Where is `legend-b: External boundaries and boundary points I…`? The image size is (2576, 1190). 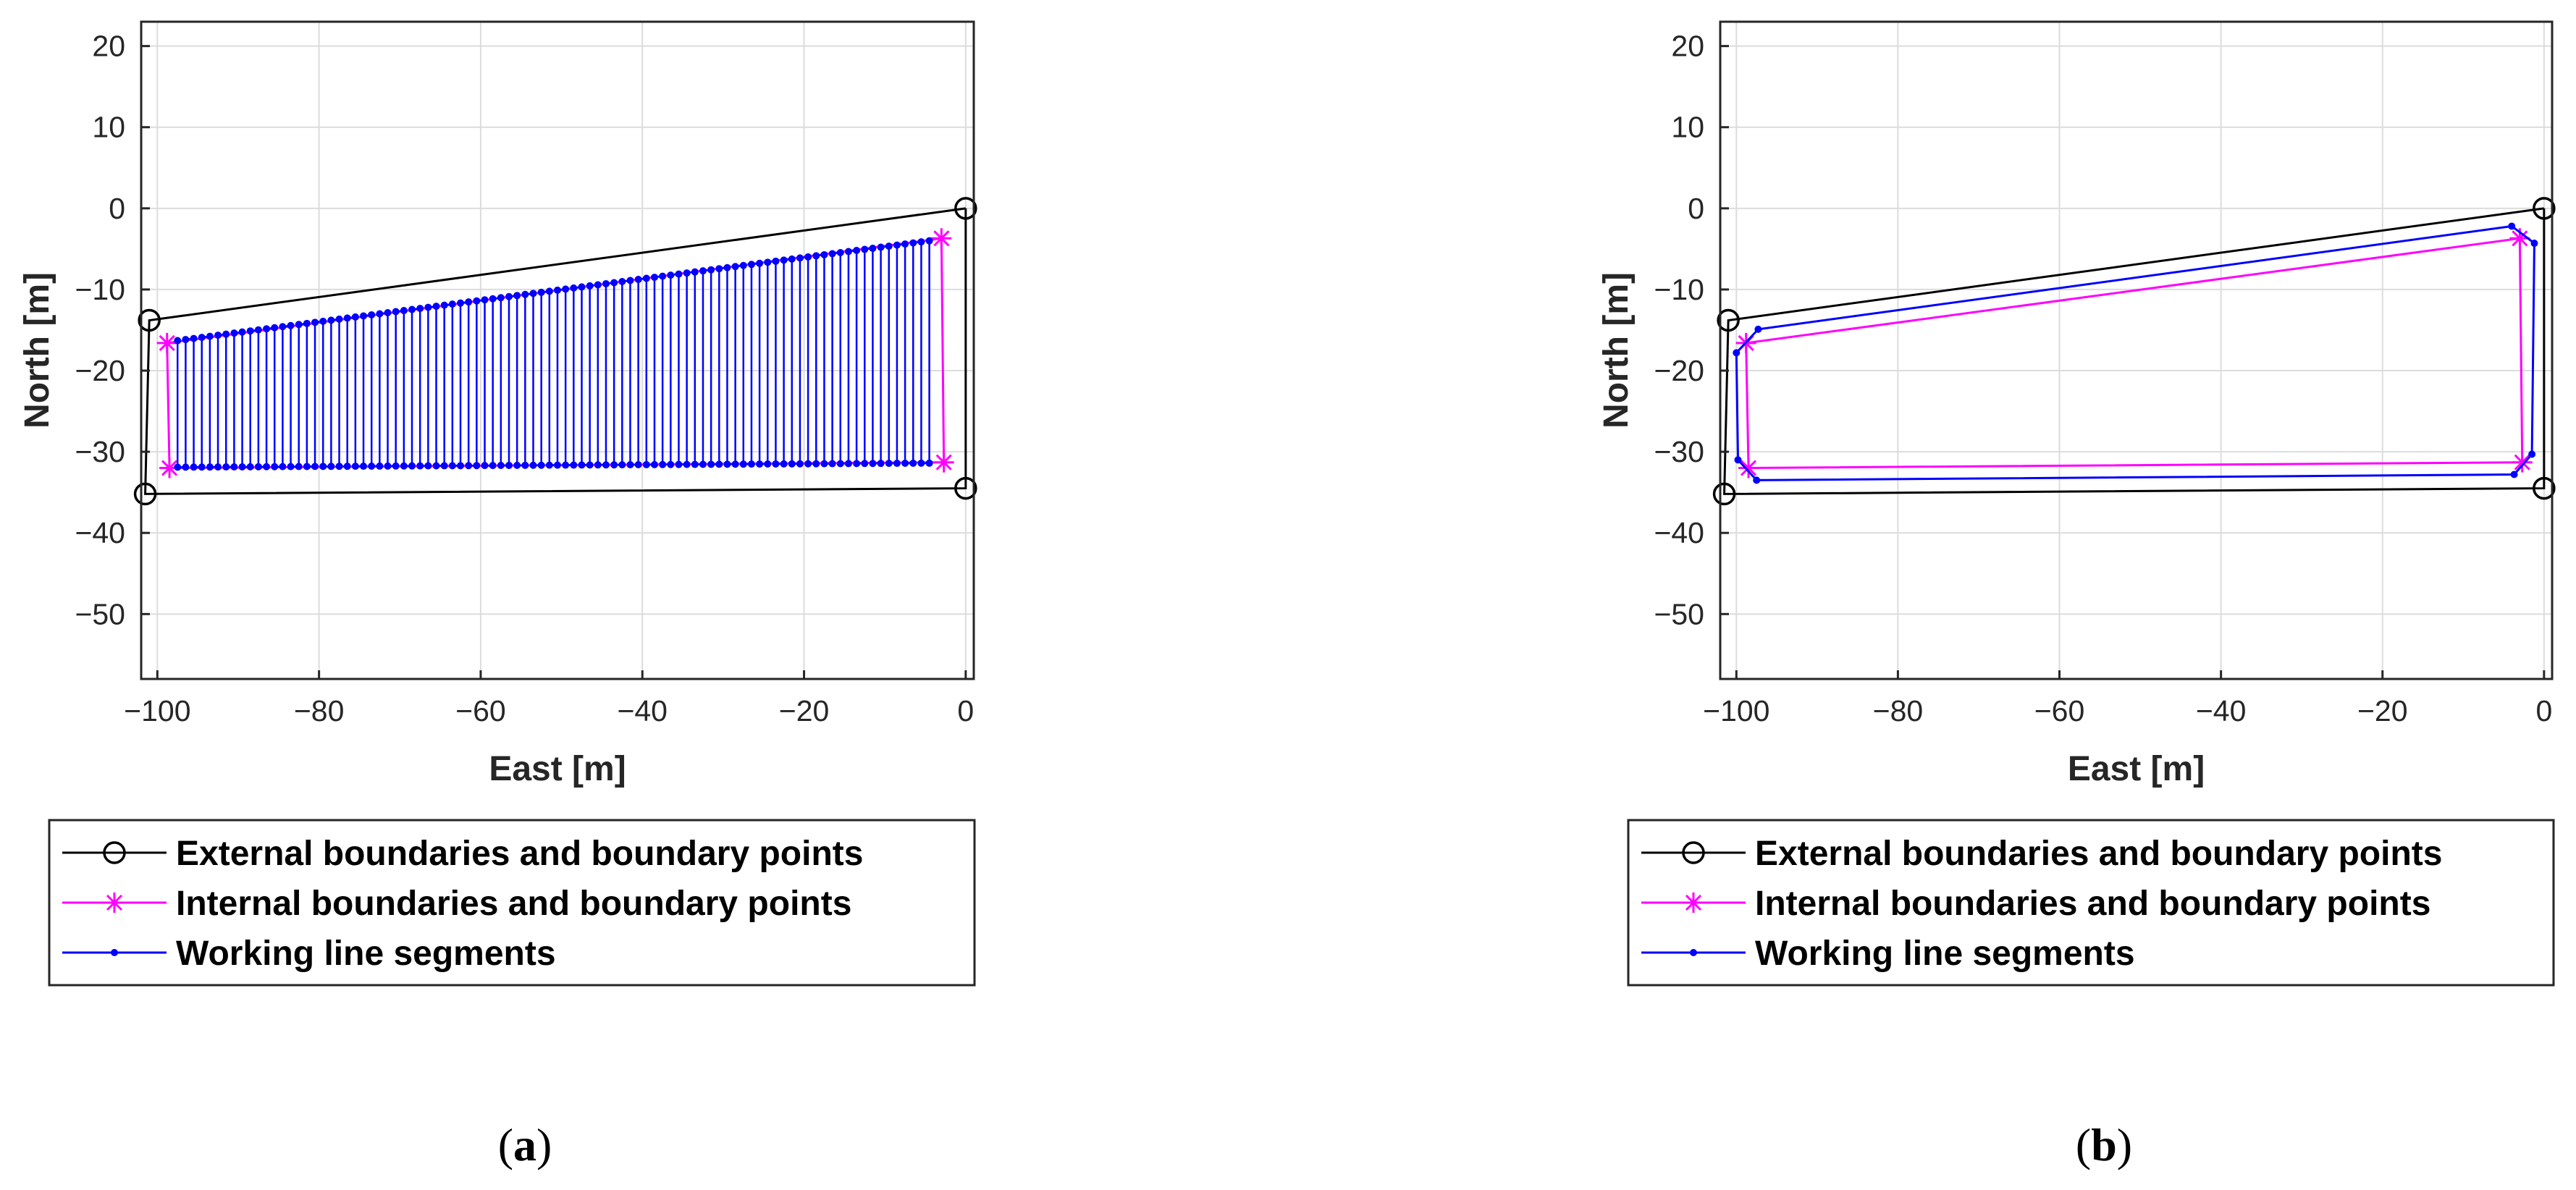 legend-b: External boundaries and boundary points I… is located at coordinates (2091, 903).